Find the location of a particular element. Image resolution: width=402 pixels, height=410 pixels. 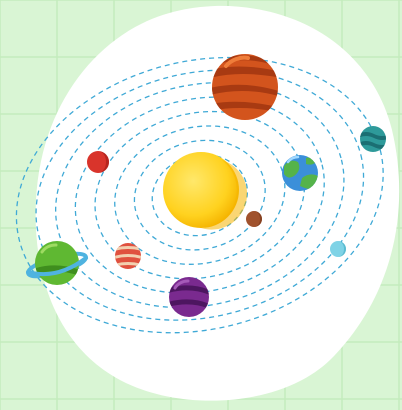

teal-planet-icon is located at coordinates (373, 139).